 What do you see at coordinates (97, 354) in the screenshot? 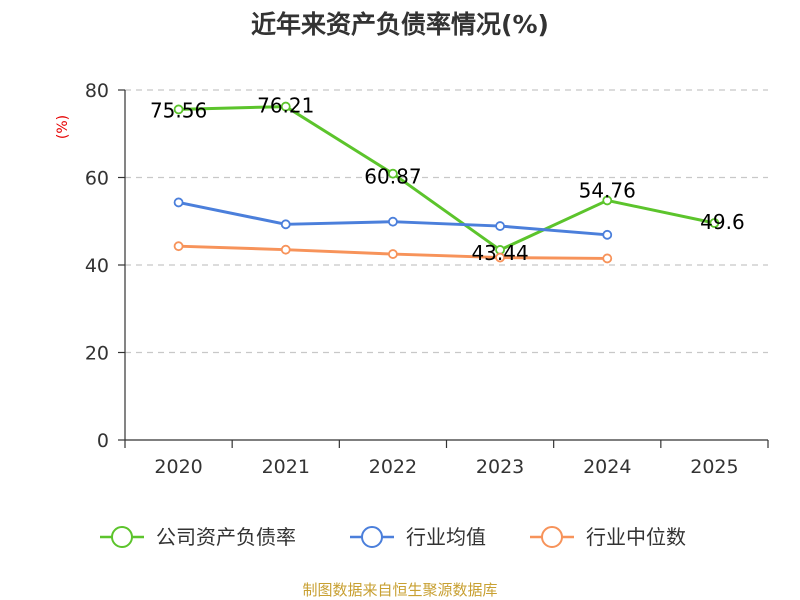
I see `y-tick-label: 20` at bounding box center [97, 354].